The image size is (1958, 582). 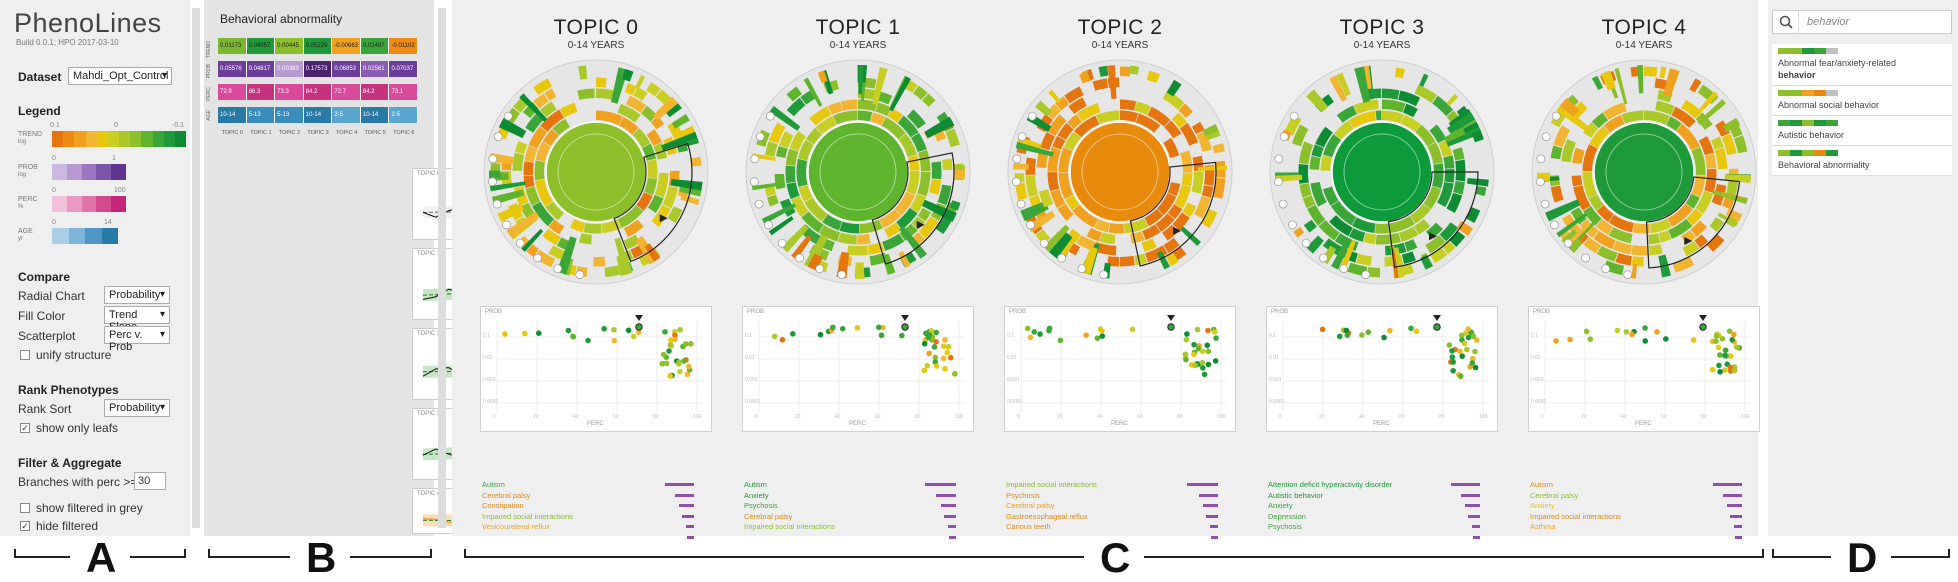 What do you see at coordinates (137, 295) in the screenshot?
I see `radial-chart-select: Probability` at bounding box center [137, 295].